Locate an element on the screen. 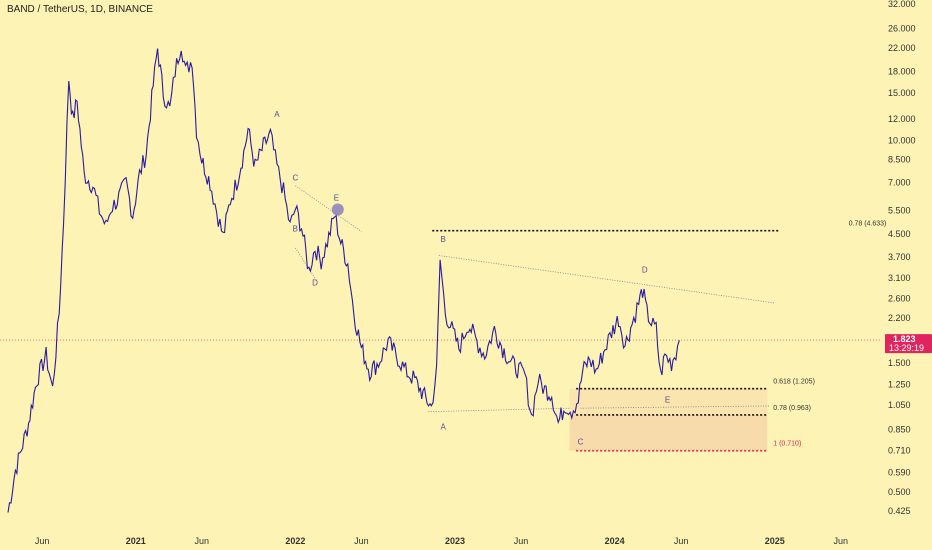 The width and height of the screenshot is (932, 550). y-tick-label: 3.100 is located at coordinates (899, 278).